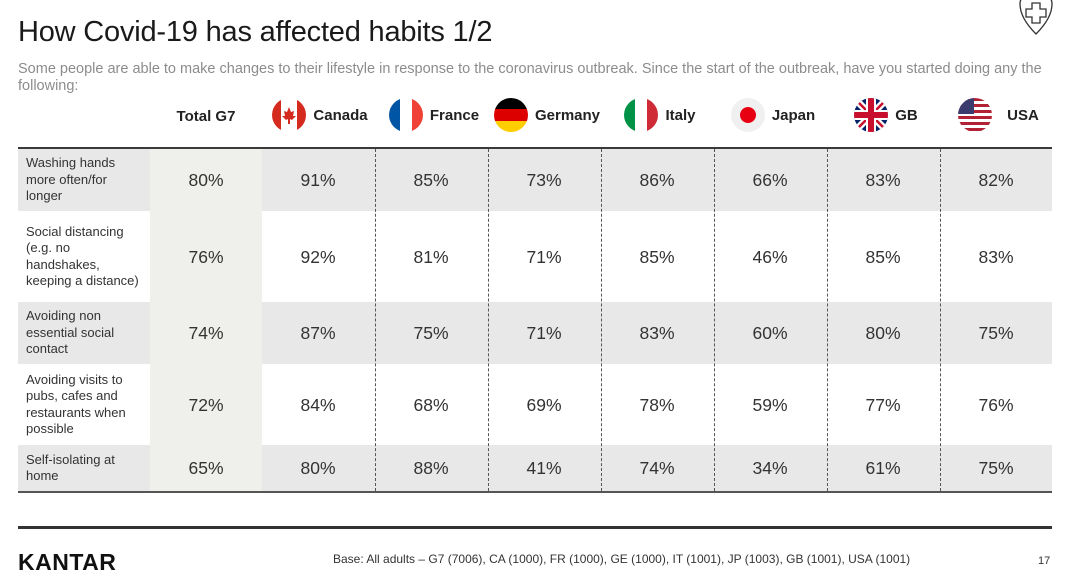 The width and height of the screenshot is (1065, 579). Describe the element at coordinates (659, 115) in the screenshot. I see `column-header-italy: Italy` at that location.